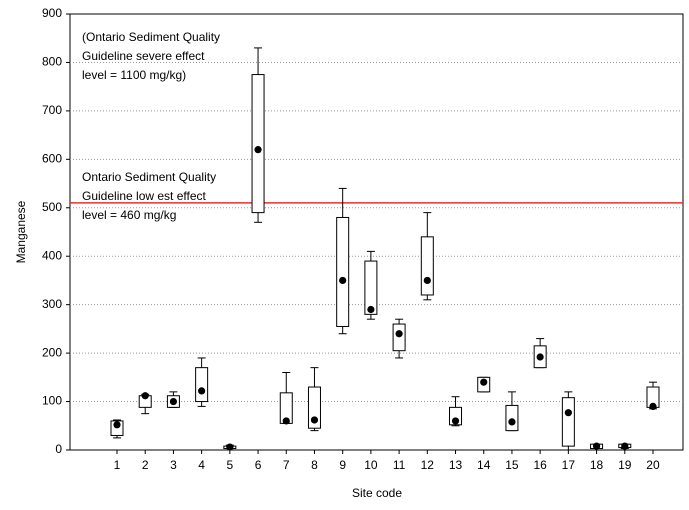  What do you see at coordinates (371, 465) in the screenshot?
I see `x-tick-label: 10` at bounding box center [371, 465].